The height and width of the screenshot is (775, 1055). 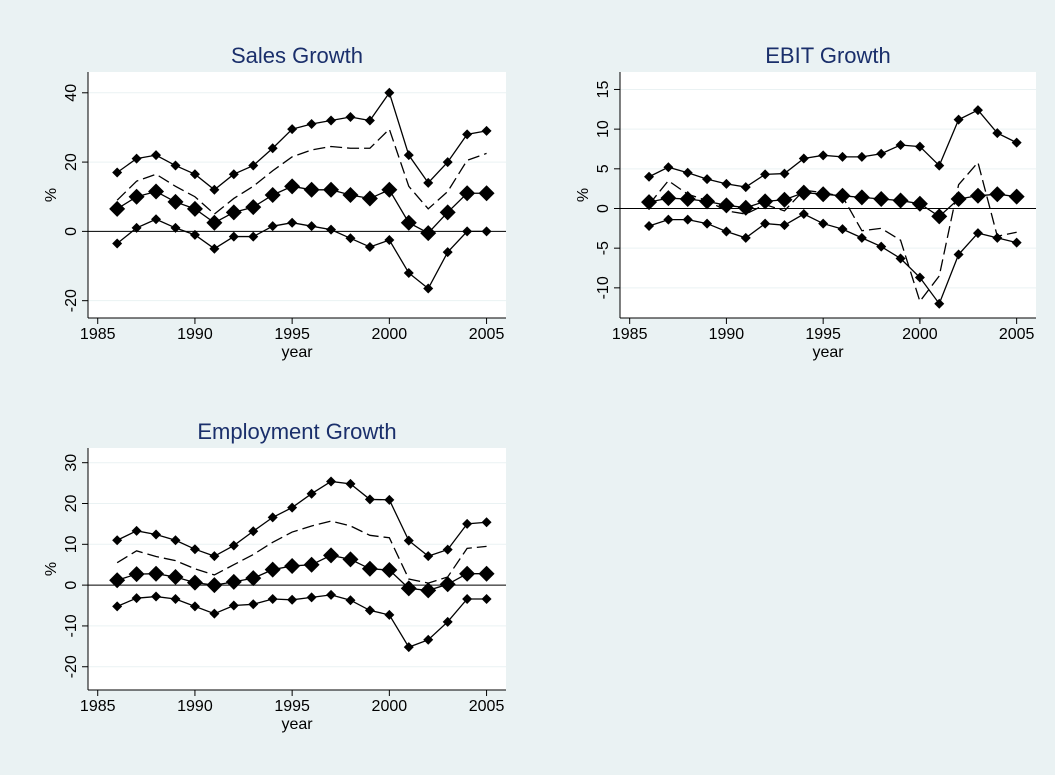 I want to click on y-tick-label: 30, so click(x=71, y=463).